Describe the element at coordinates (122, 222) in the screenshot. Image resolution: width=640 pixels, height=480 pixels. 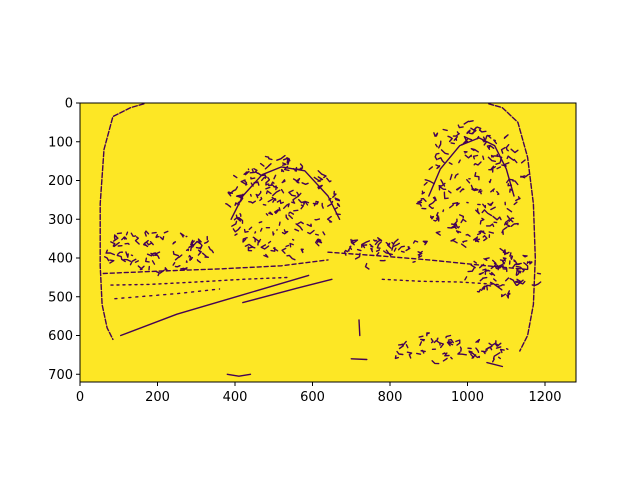
I see `lens-border-left` at that location.